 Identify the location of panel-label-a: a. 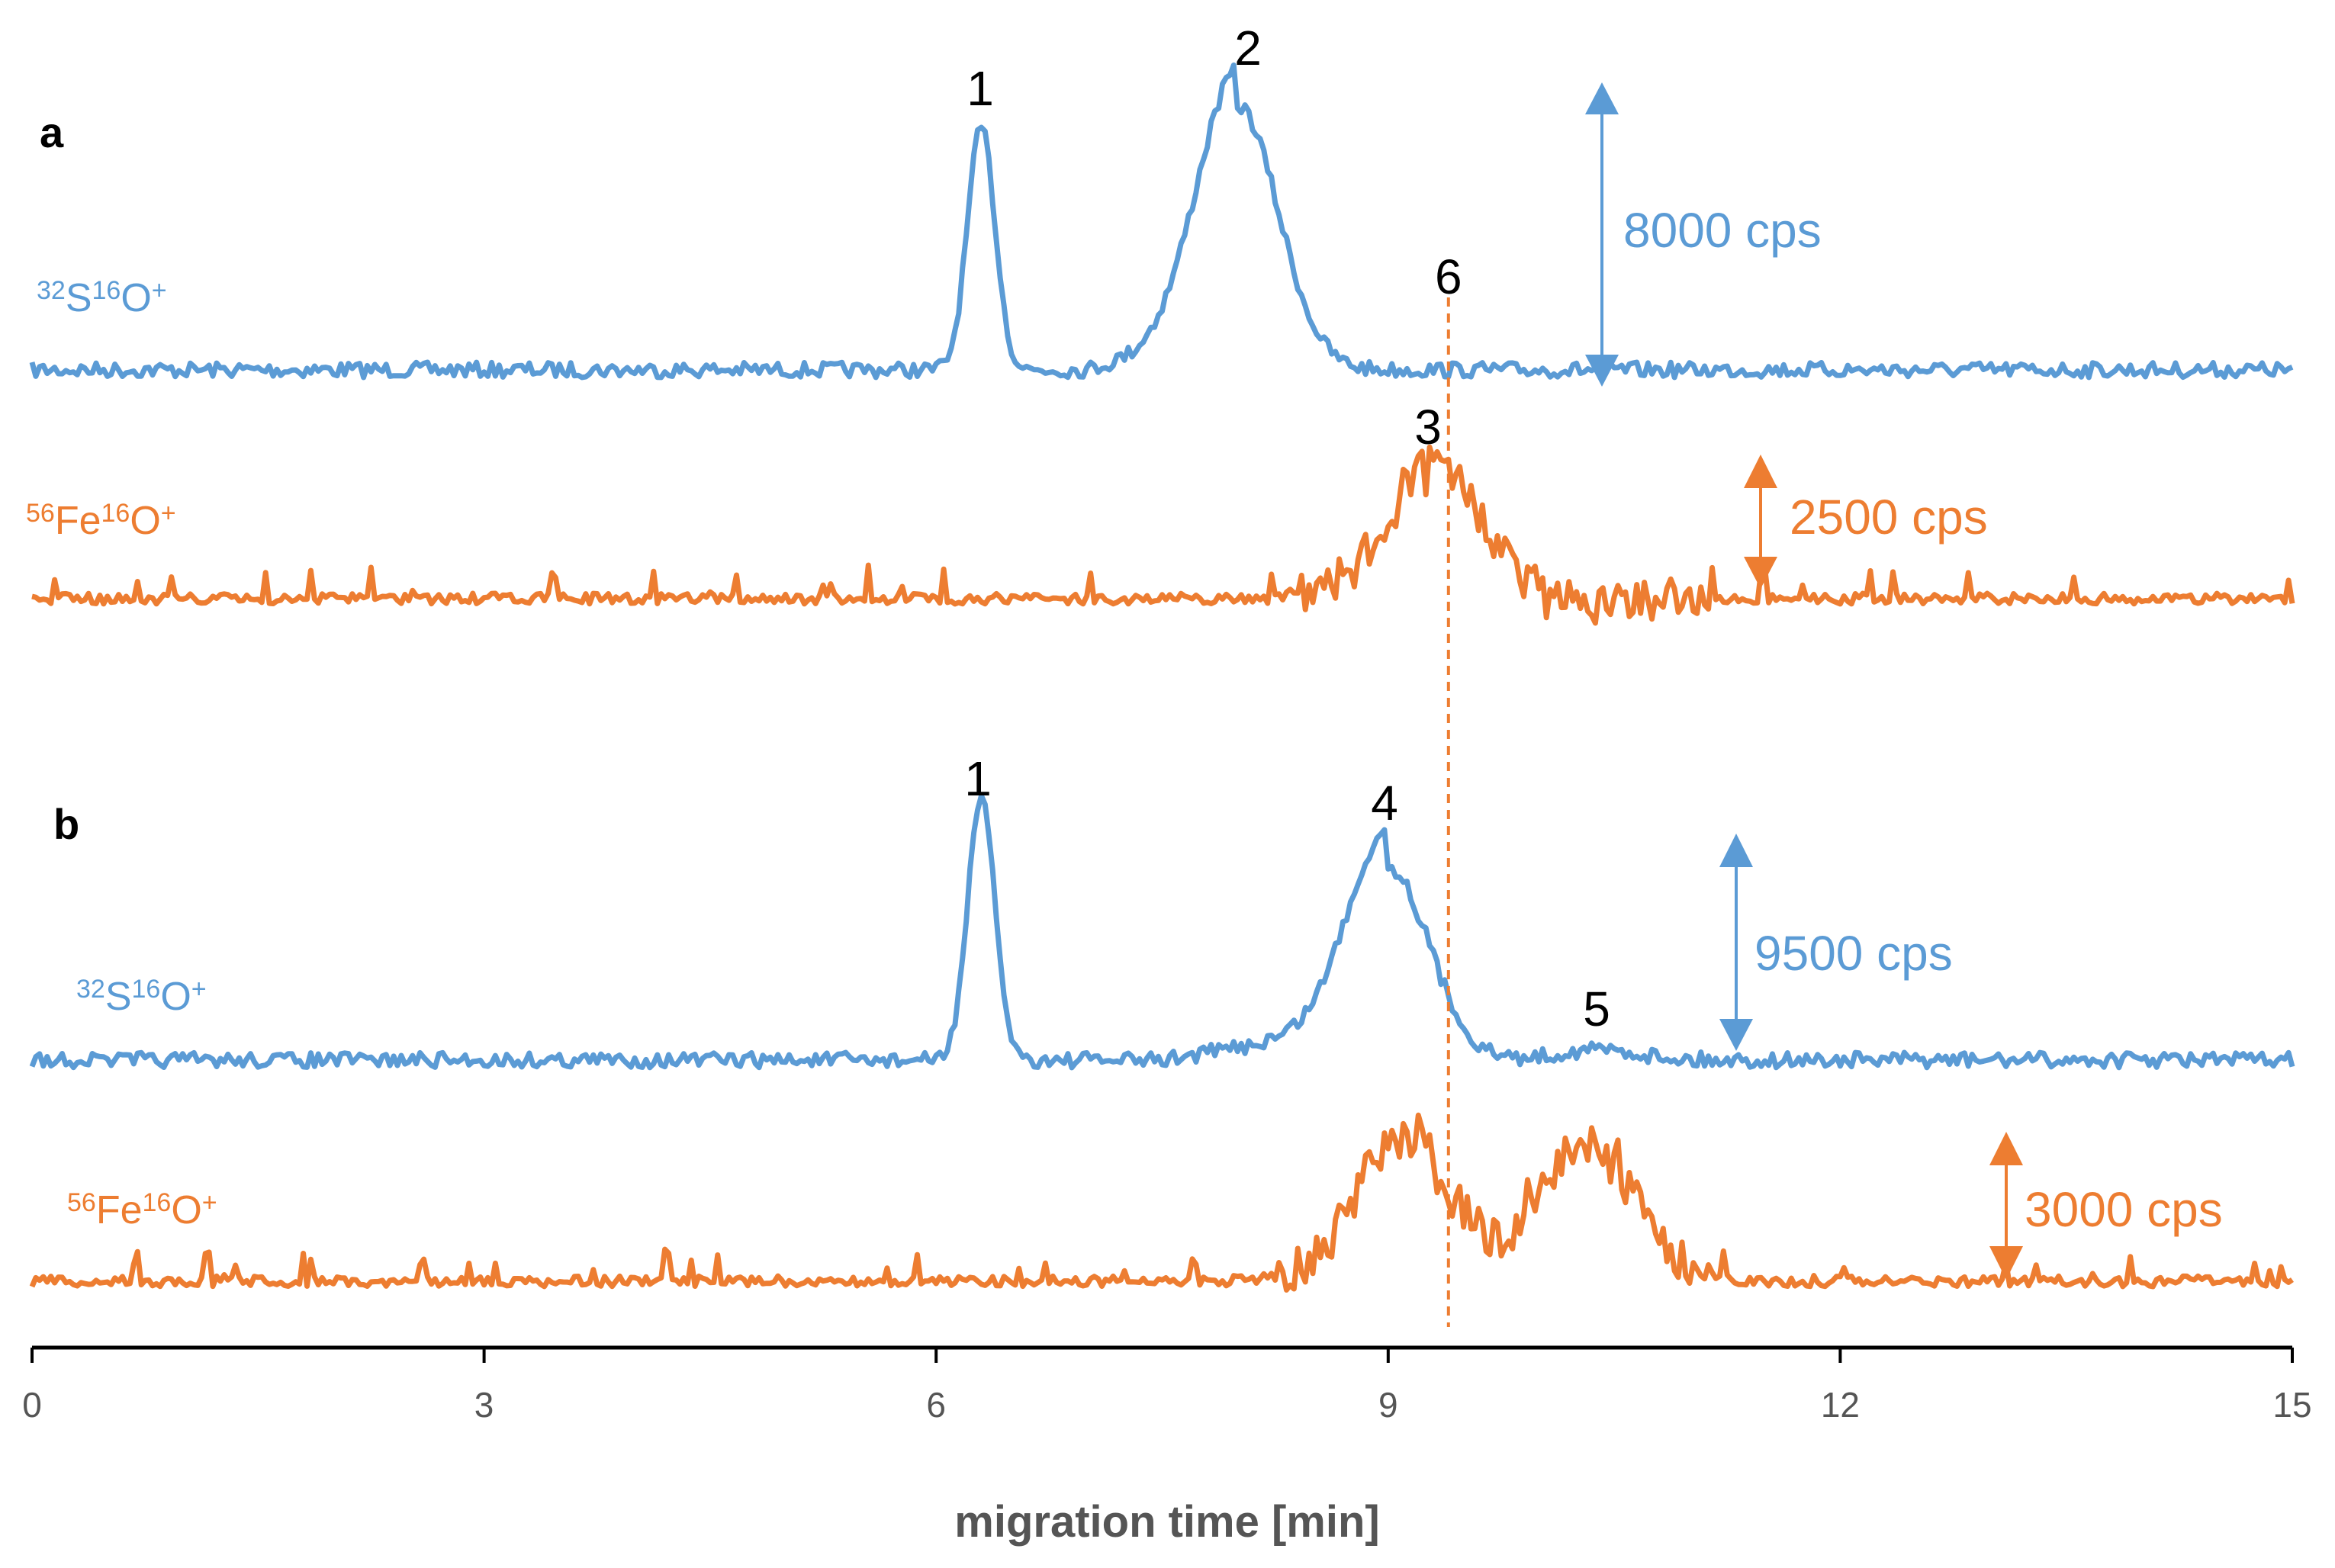
(52, 132).